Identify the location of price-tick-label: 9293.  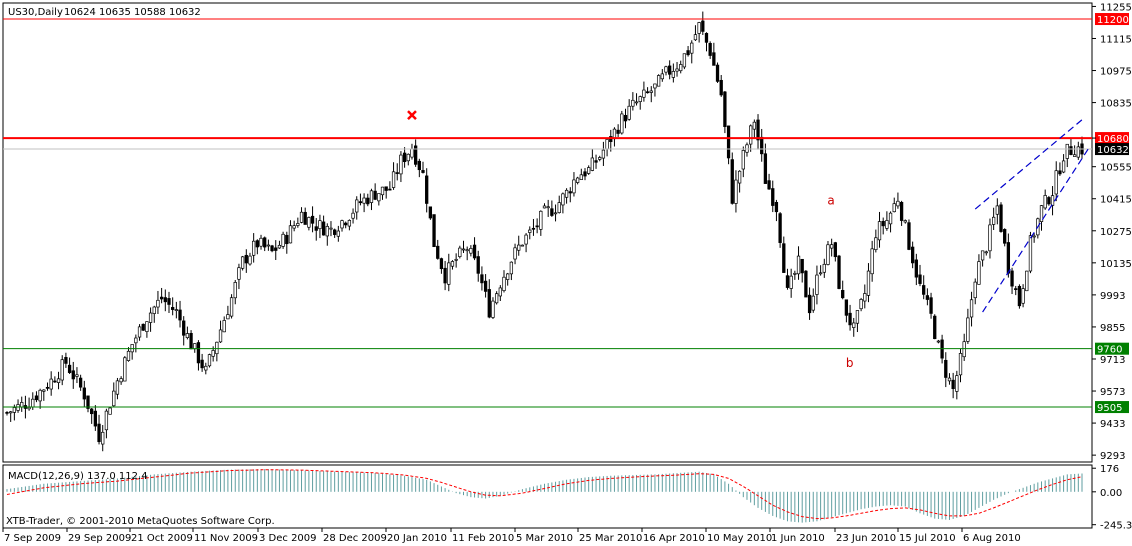
(1112, 456).